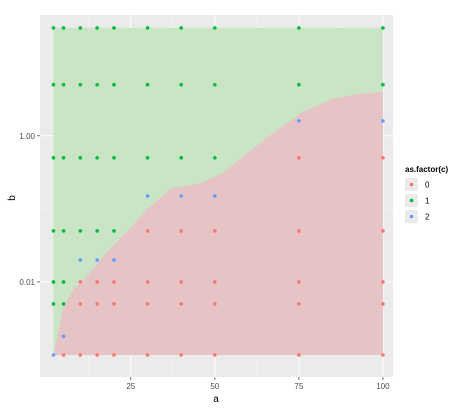 This screenshot has width=474, height=413. Describe the element at coordinates (258, 384) in the screenshot. I see `x-axis-ticks: 25 50 75 100` at that location.